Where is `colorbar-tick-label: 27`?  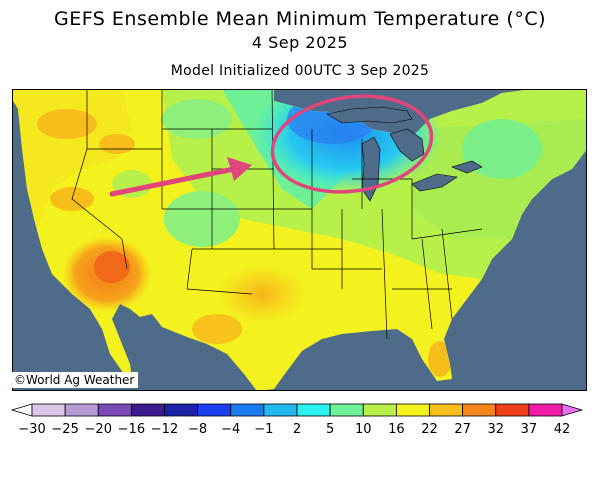 colorbar-tick-label: 27 is located at coordinates (462, 429).